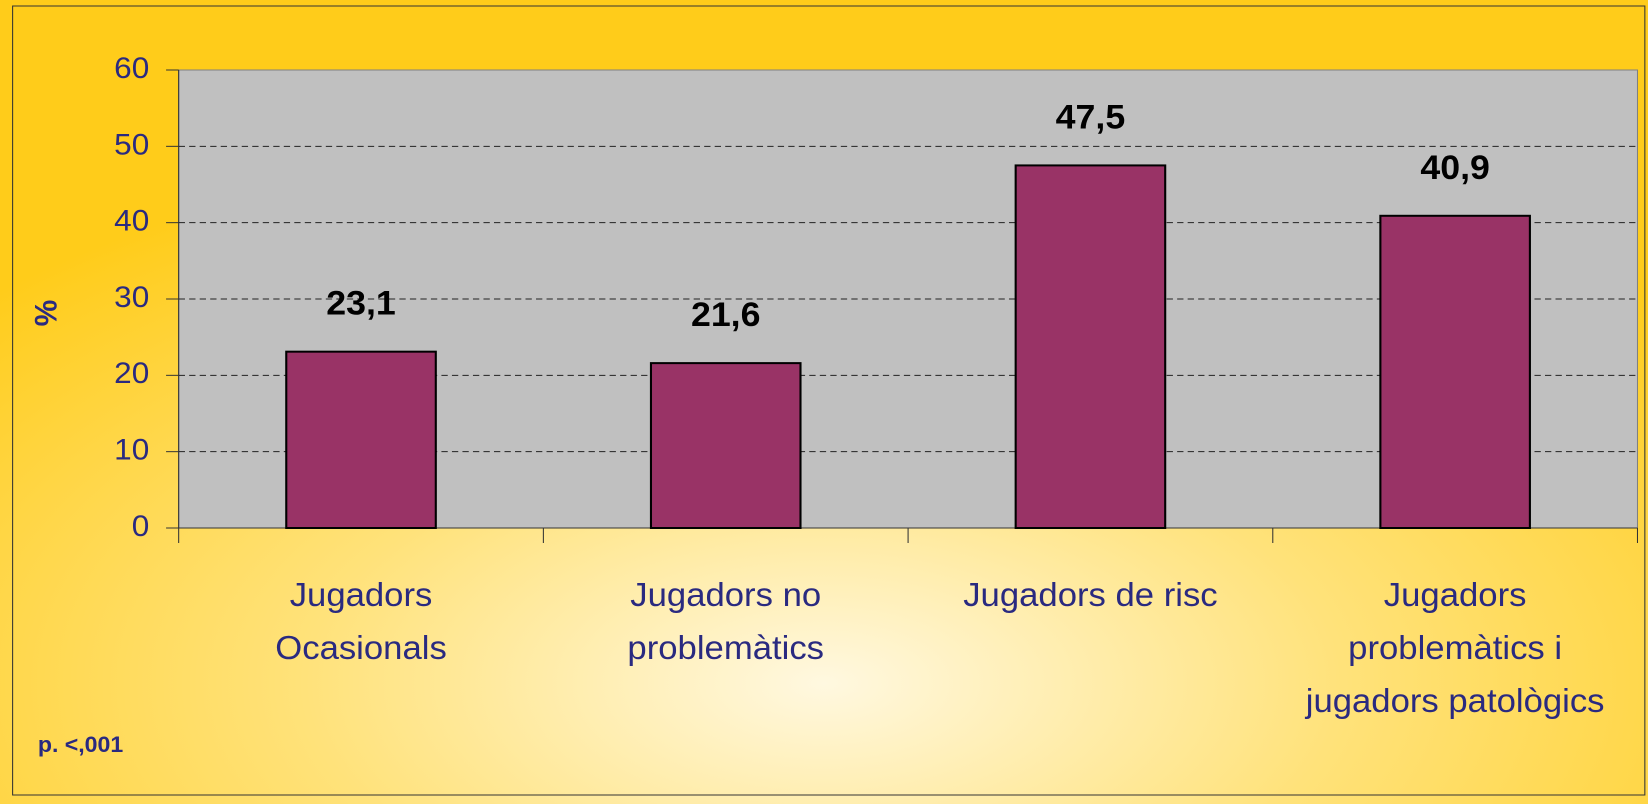 The image size is (1648, 804). I want to click on x-tick-label-line: Ocasionals, so click(361, 647).